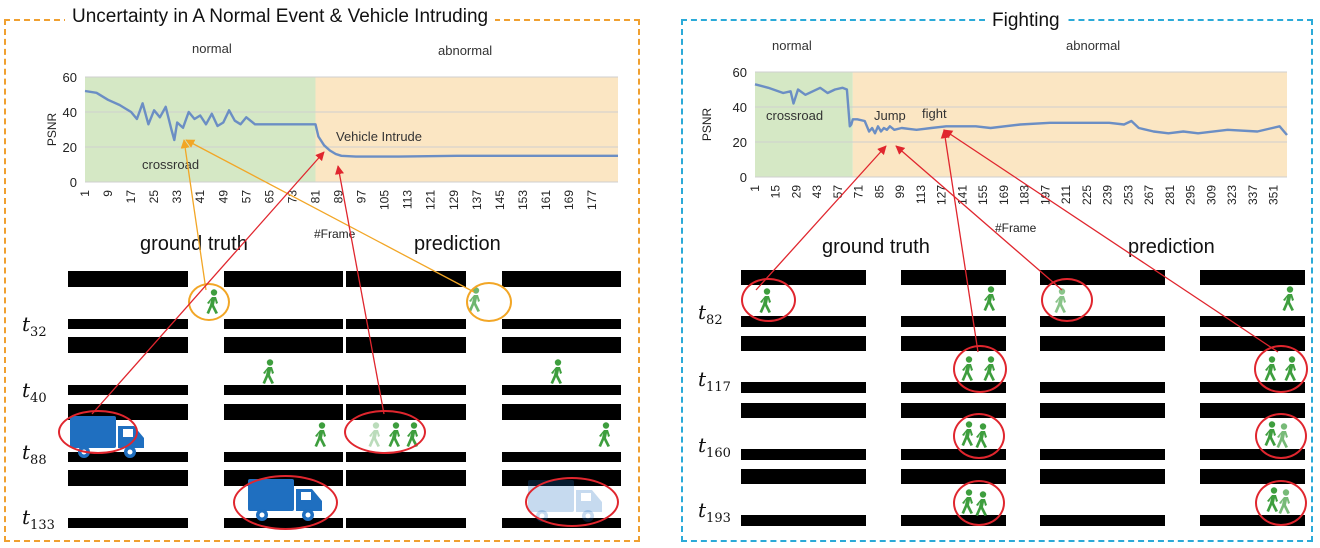  Describe the element at coordinates (34, 326) in the screenshot. I see `left-row-label-t32: t32` at that location.